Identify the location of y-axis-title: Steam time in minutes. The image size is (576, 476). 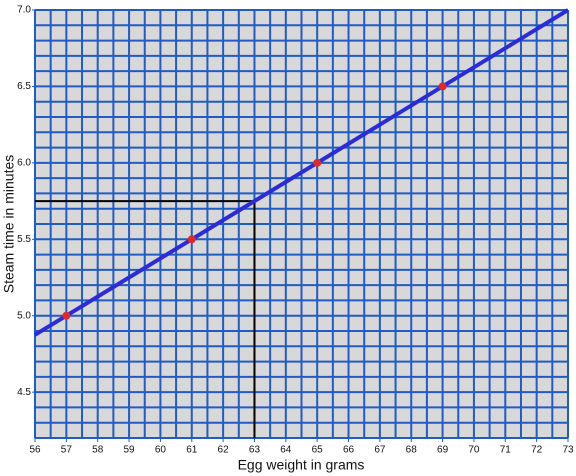
(9, 224).